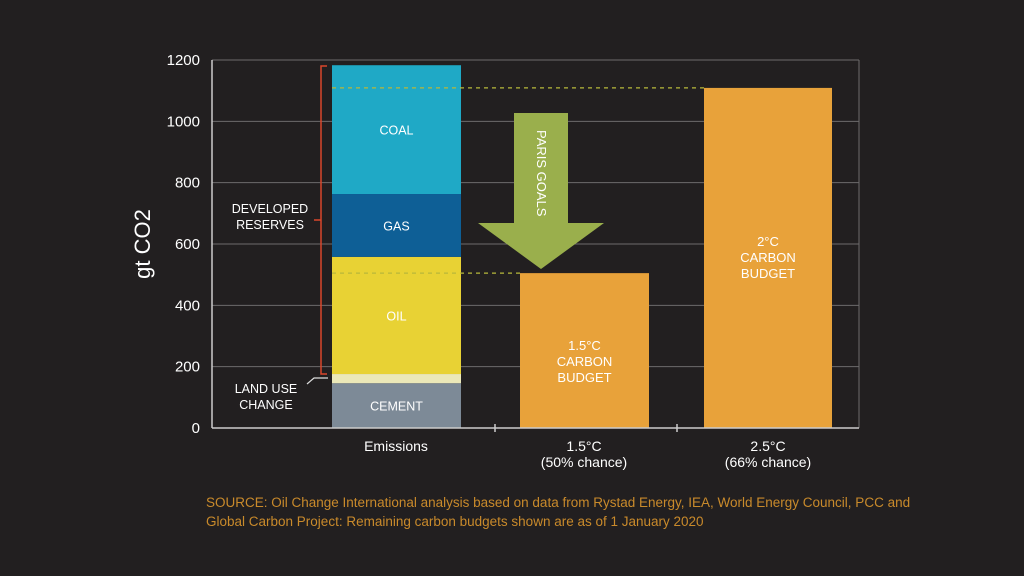  I want to click on developed-reserves-label: RESERVES, so click(270, 225).